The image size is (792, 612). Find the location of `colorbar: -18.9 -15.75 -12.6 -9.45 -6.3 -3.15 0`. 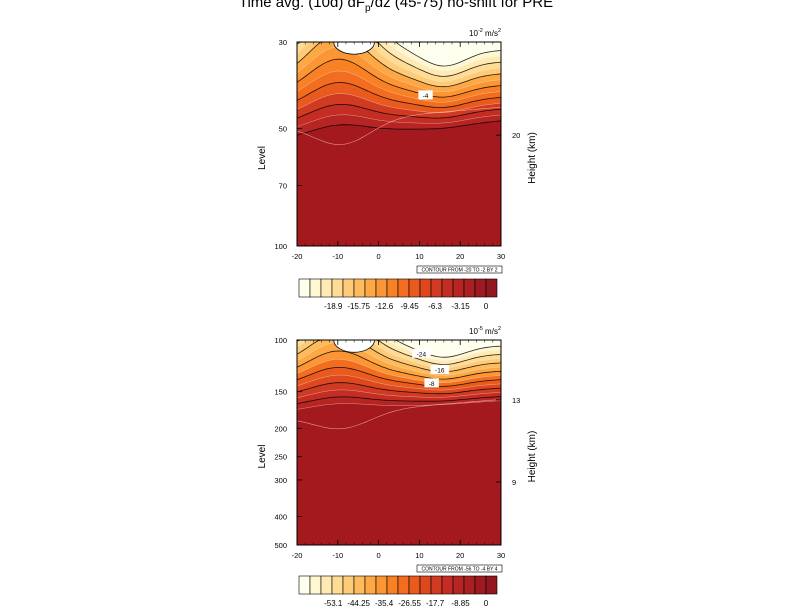

colorbar: -18.9 -15.75 -12.6 -9.45 -6.3 -3.15 0 is located at coordinates (398, 294).